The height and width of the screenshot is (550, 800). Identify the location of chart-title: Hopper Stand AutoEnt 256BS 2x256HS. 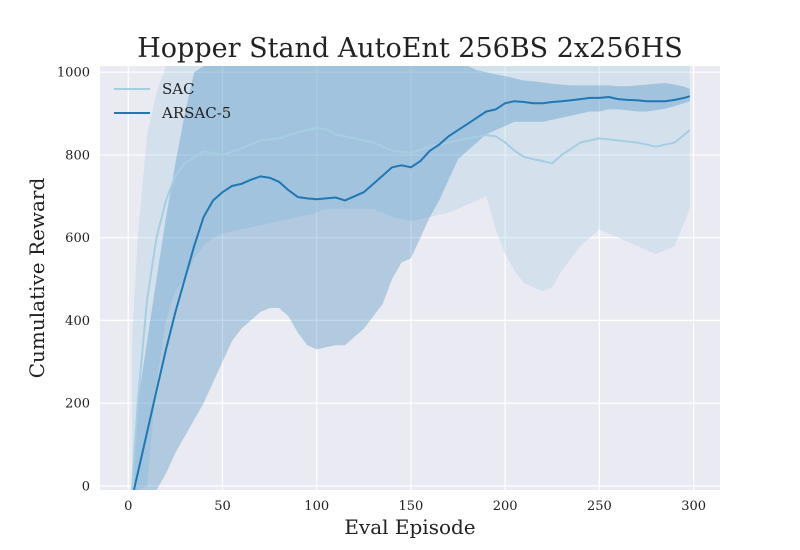
(410, 48).